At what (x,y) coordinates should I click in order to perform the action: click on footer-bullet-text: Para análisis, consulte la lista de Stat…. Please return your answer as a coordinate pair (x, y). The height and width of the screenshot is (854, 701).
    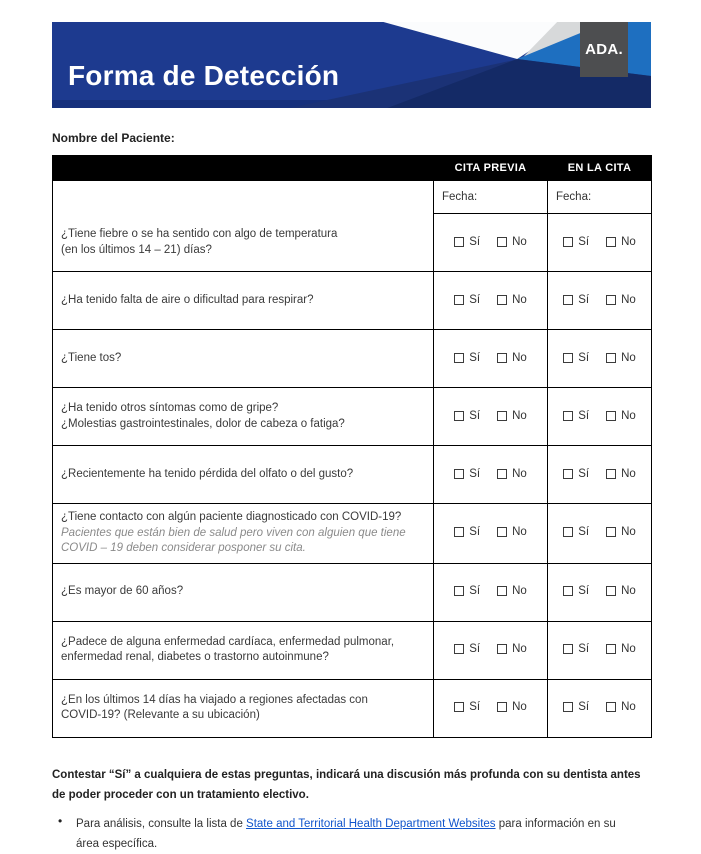
    Looking at the image, I should click on (355, 834).